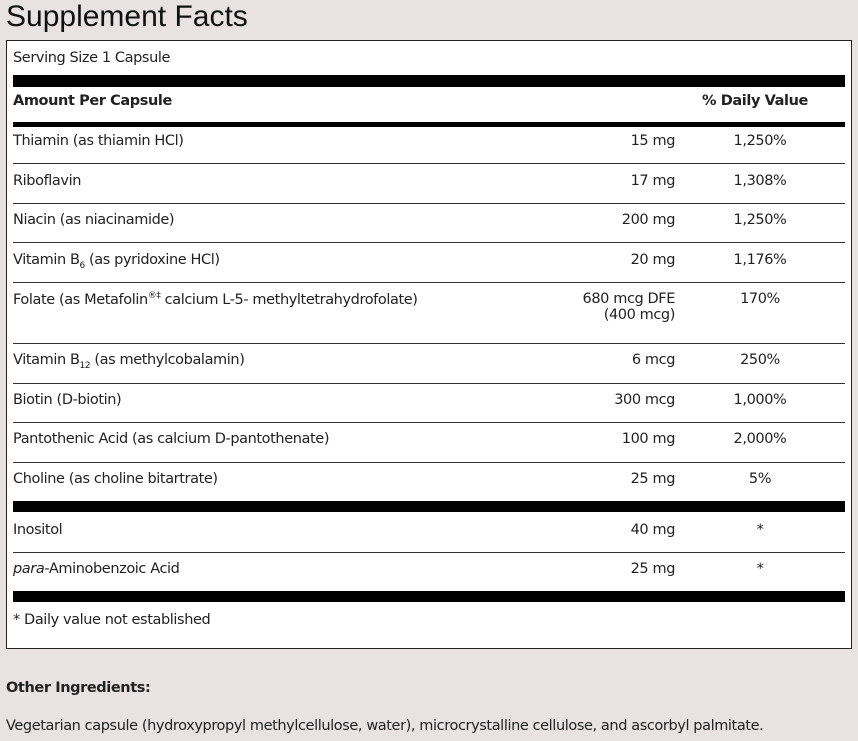 This screenshot has width=858, height=741. What do you see at coordinates (429, 141) in the screenshot?
I see `table-row: Thiamin (as thiamin HCl) 15 mg 1,250%` at bounding box center [429, 141].